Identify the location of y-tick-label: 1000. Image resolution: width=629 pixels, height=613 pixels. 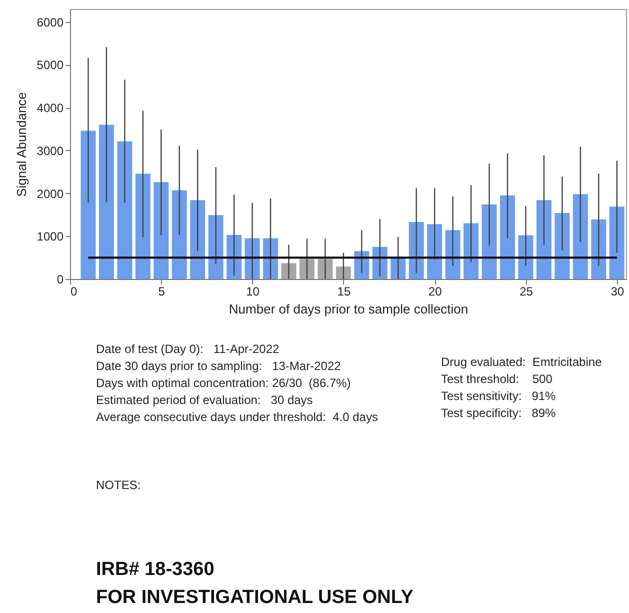
(50, 237).